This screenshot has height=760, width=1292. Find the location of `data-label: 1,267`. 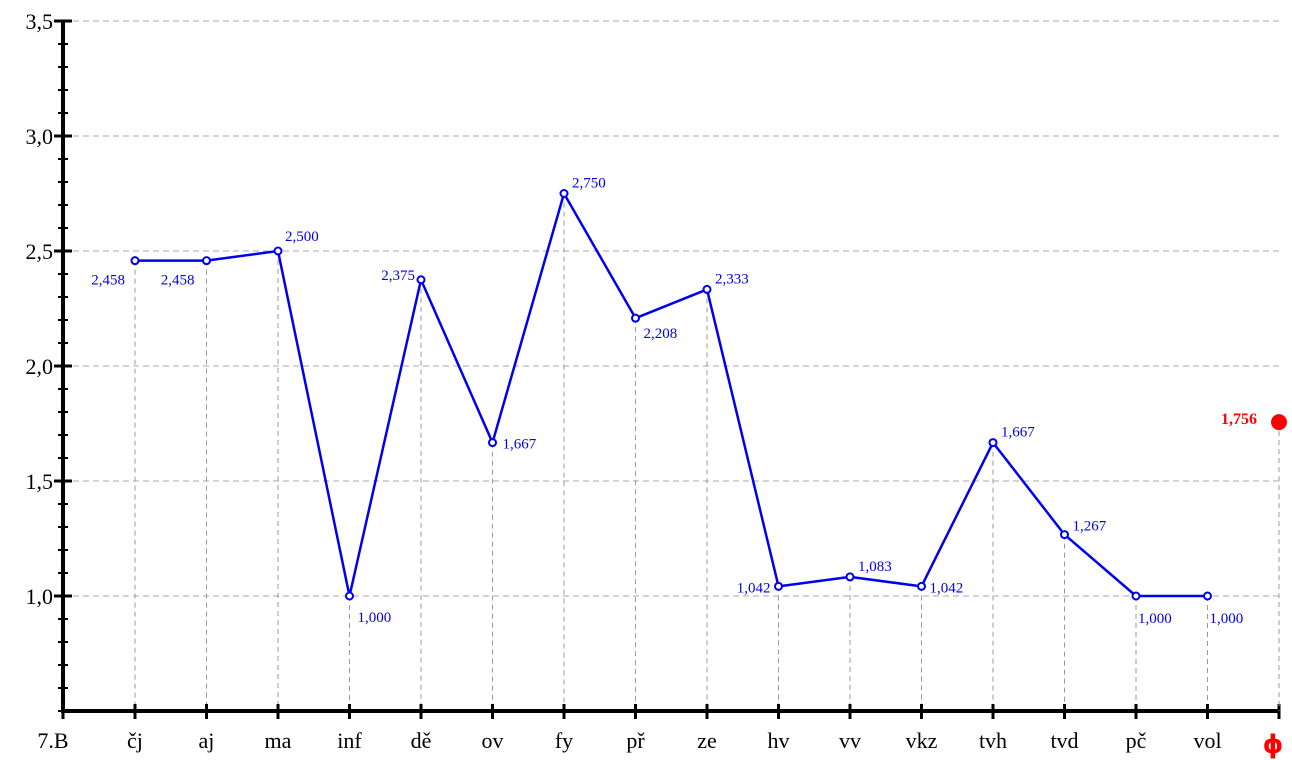

data-label: 1,267 is located at coordinates (1090, 527).